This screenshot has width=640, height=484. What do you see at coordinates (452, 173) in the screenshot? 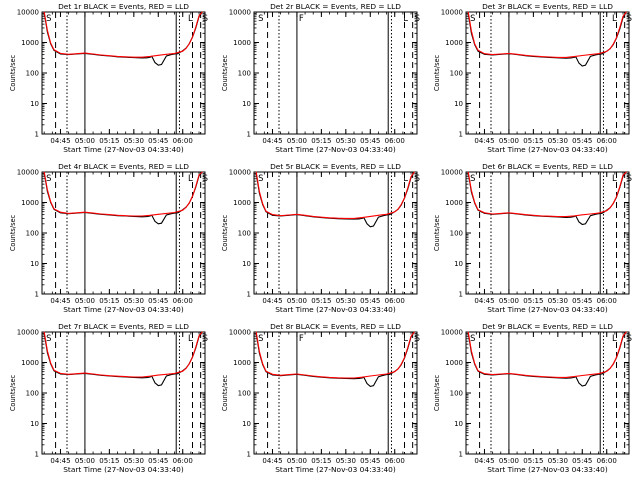
I see `y-tick-label: 10000` at bounding box center [452, 173].